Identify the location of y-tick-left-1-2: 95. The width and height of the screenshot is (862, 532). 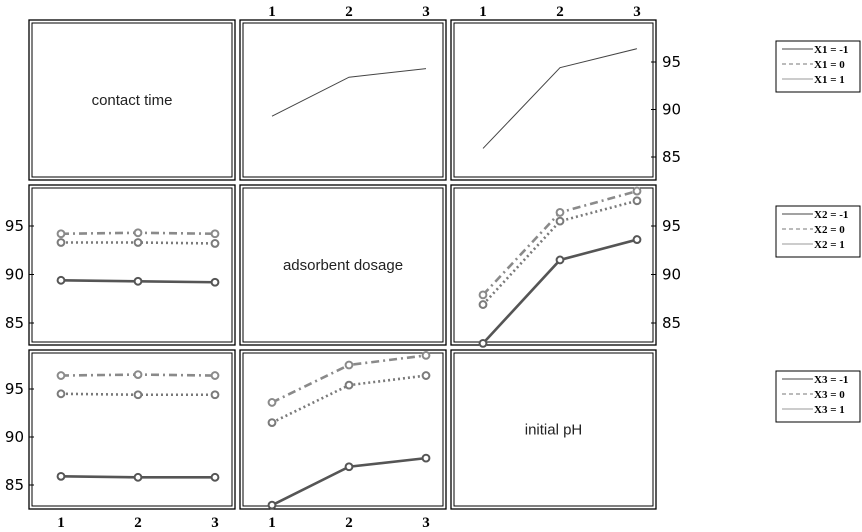
(14, 226).